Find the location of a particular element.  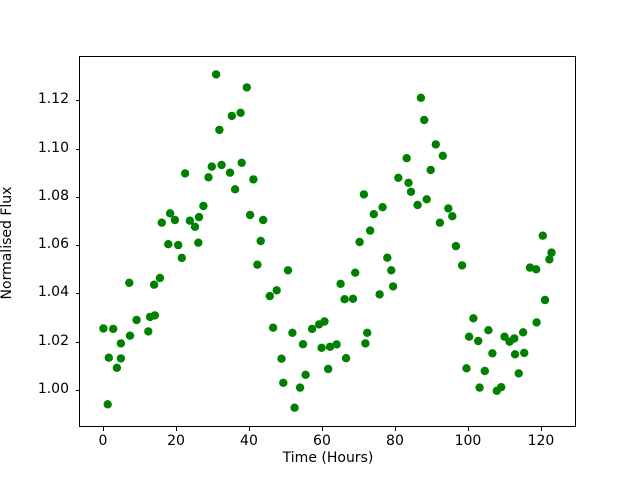

y-tick-label: 1.06 is located at coordinates (53, 244).